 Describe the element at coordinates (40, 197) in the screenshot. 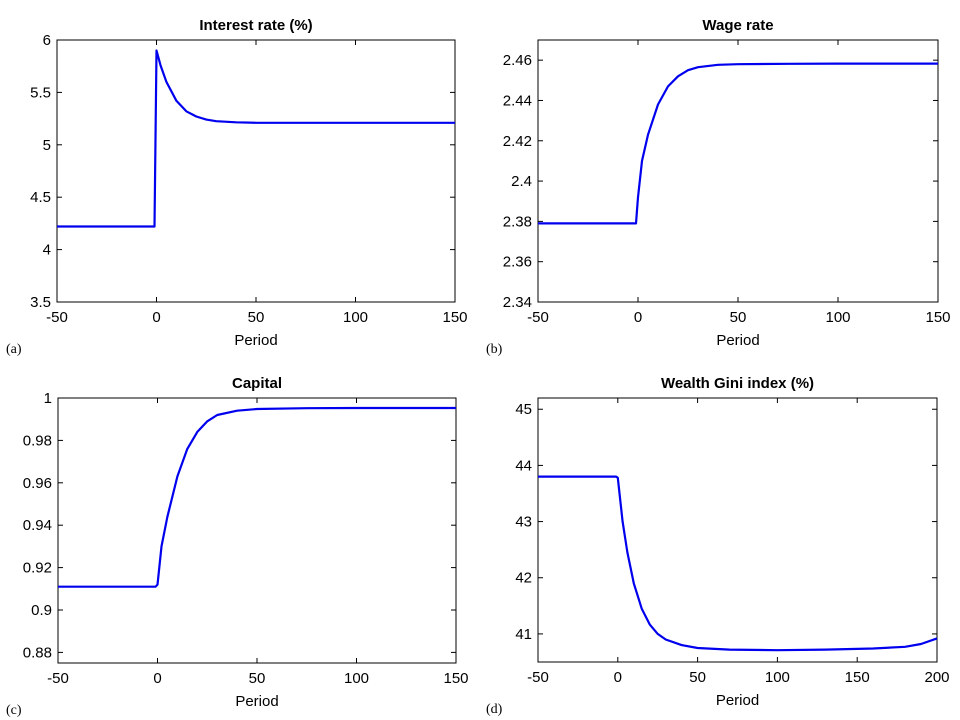

I see `y-tick-label: 4.5` at that location.